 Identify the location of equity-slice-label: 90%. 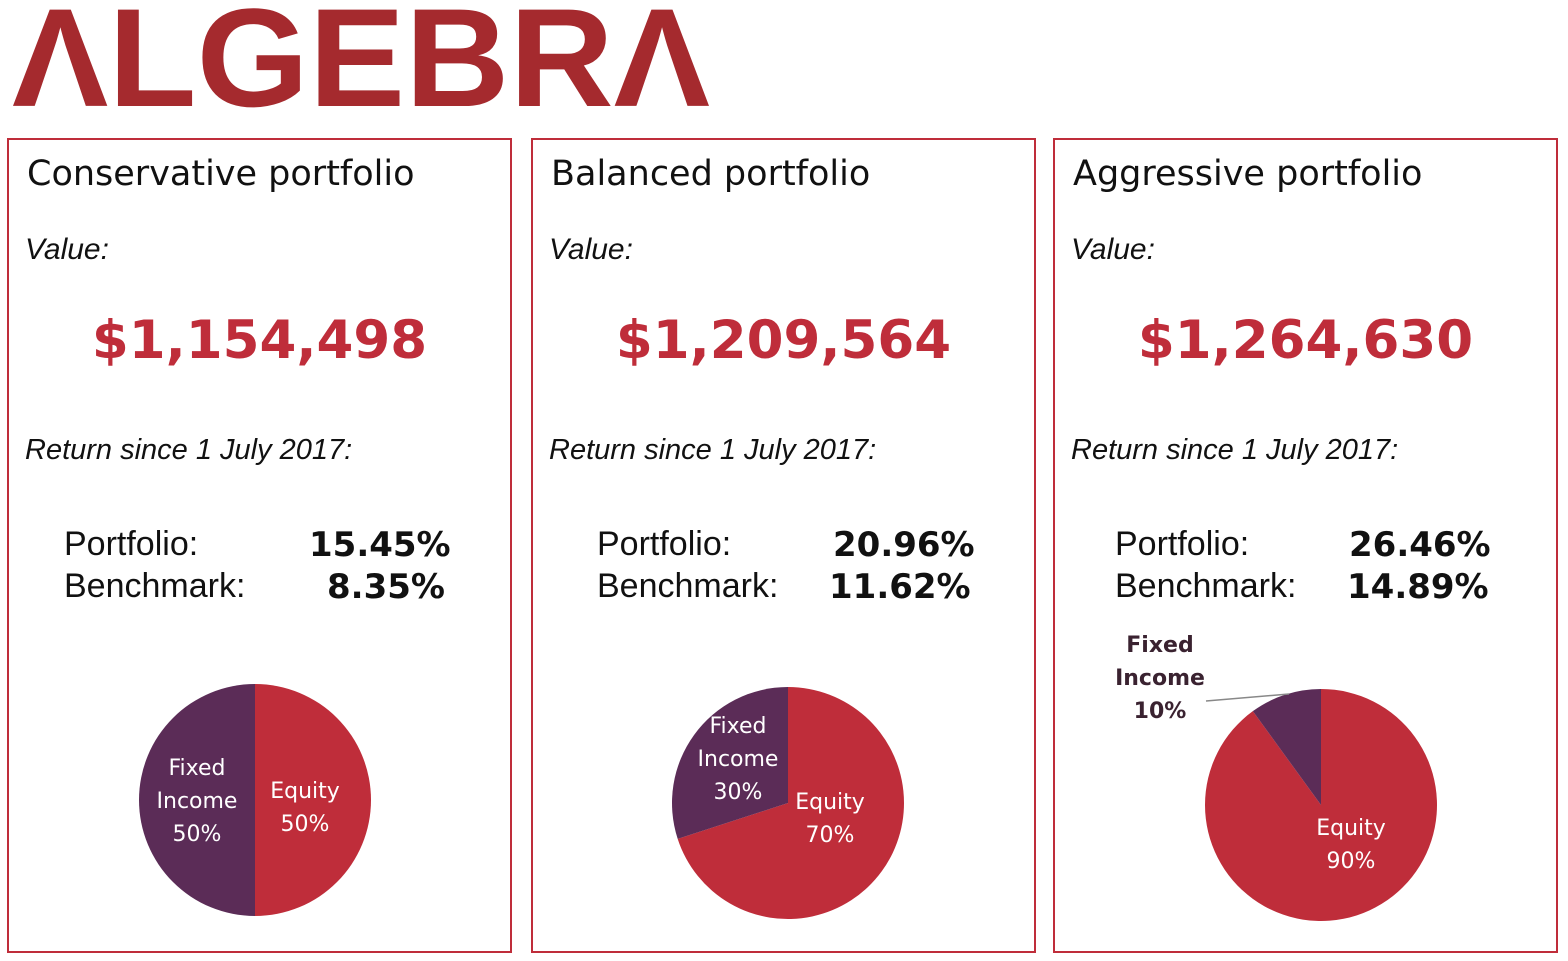
(1351, 861).